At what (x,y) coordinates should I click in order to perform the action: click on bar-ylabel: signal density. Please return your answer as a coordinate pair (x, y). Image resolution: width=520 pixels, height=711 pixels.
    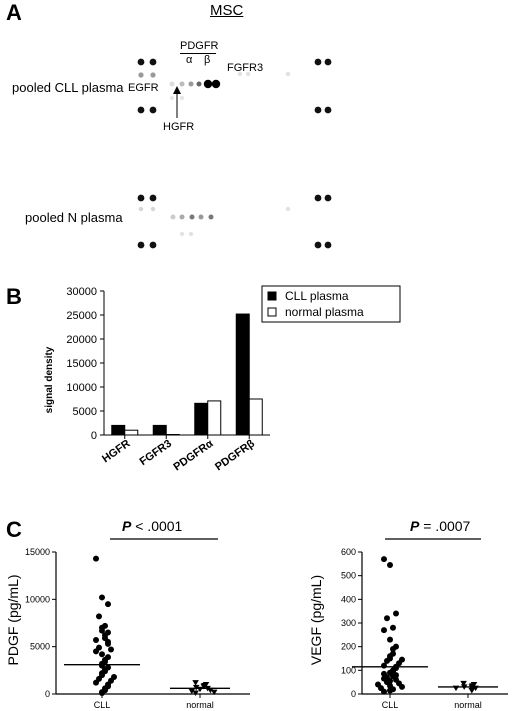
    Looking at the image, I should click on (49, 379).